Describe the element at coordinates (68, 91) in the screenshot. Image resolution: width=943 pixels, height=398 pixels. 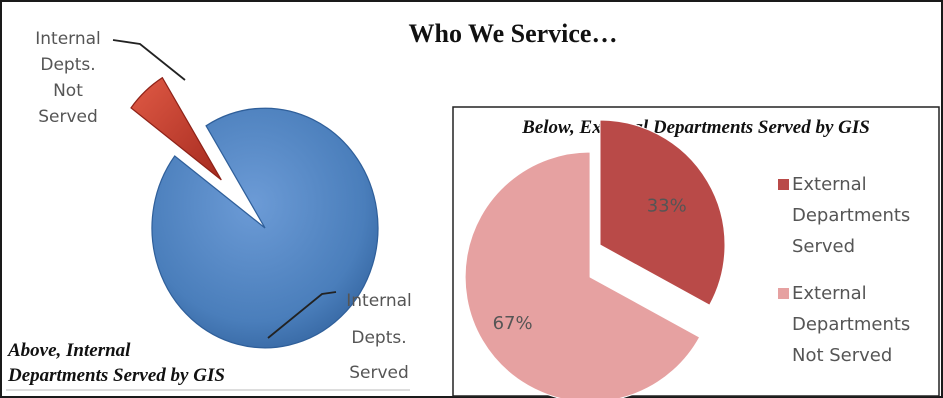
I see `not-served-label-line-3: Not` at that location.